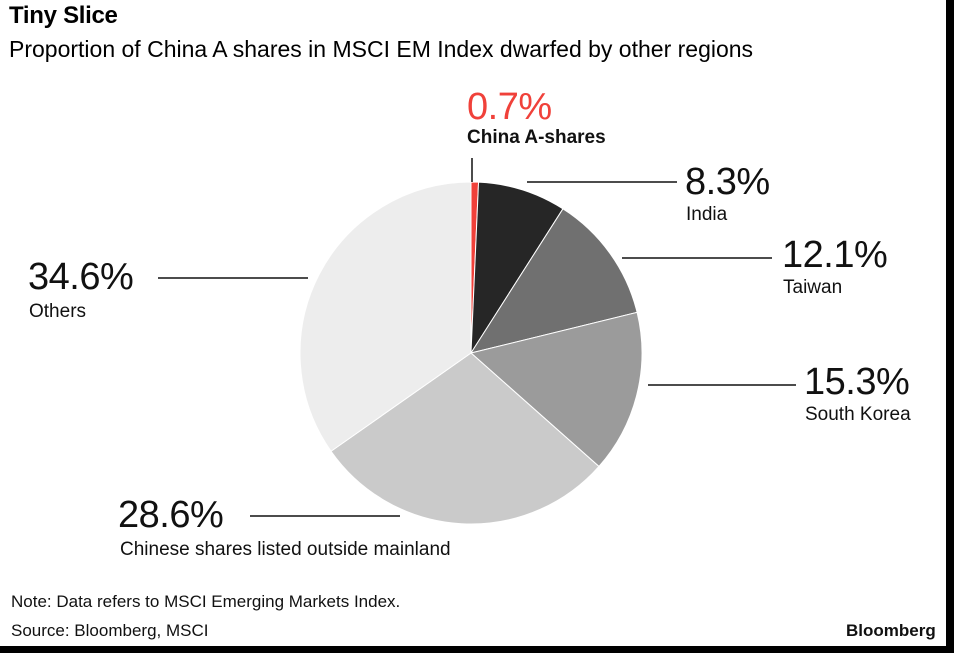 The image size is (954, 653). What do you see at coordinates (385, 316) in the screenshot?
I see `pie-slice-others` at bounding box center [385, 316].